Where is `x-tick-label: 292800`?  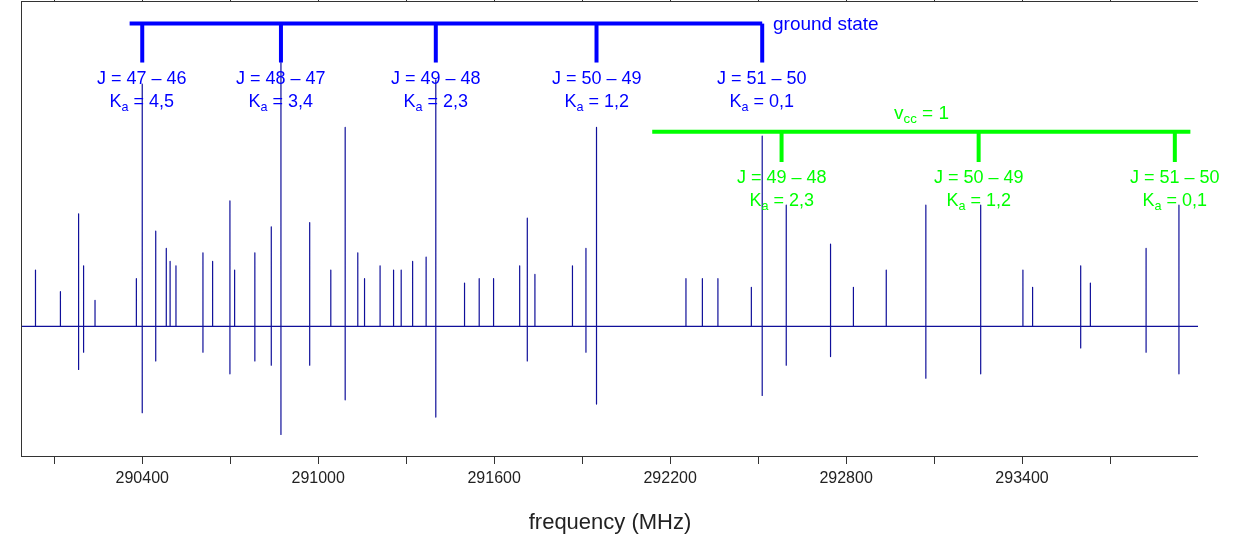 x-tick-label: 292800 is located at coordinates (846, 478).